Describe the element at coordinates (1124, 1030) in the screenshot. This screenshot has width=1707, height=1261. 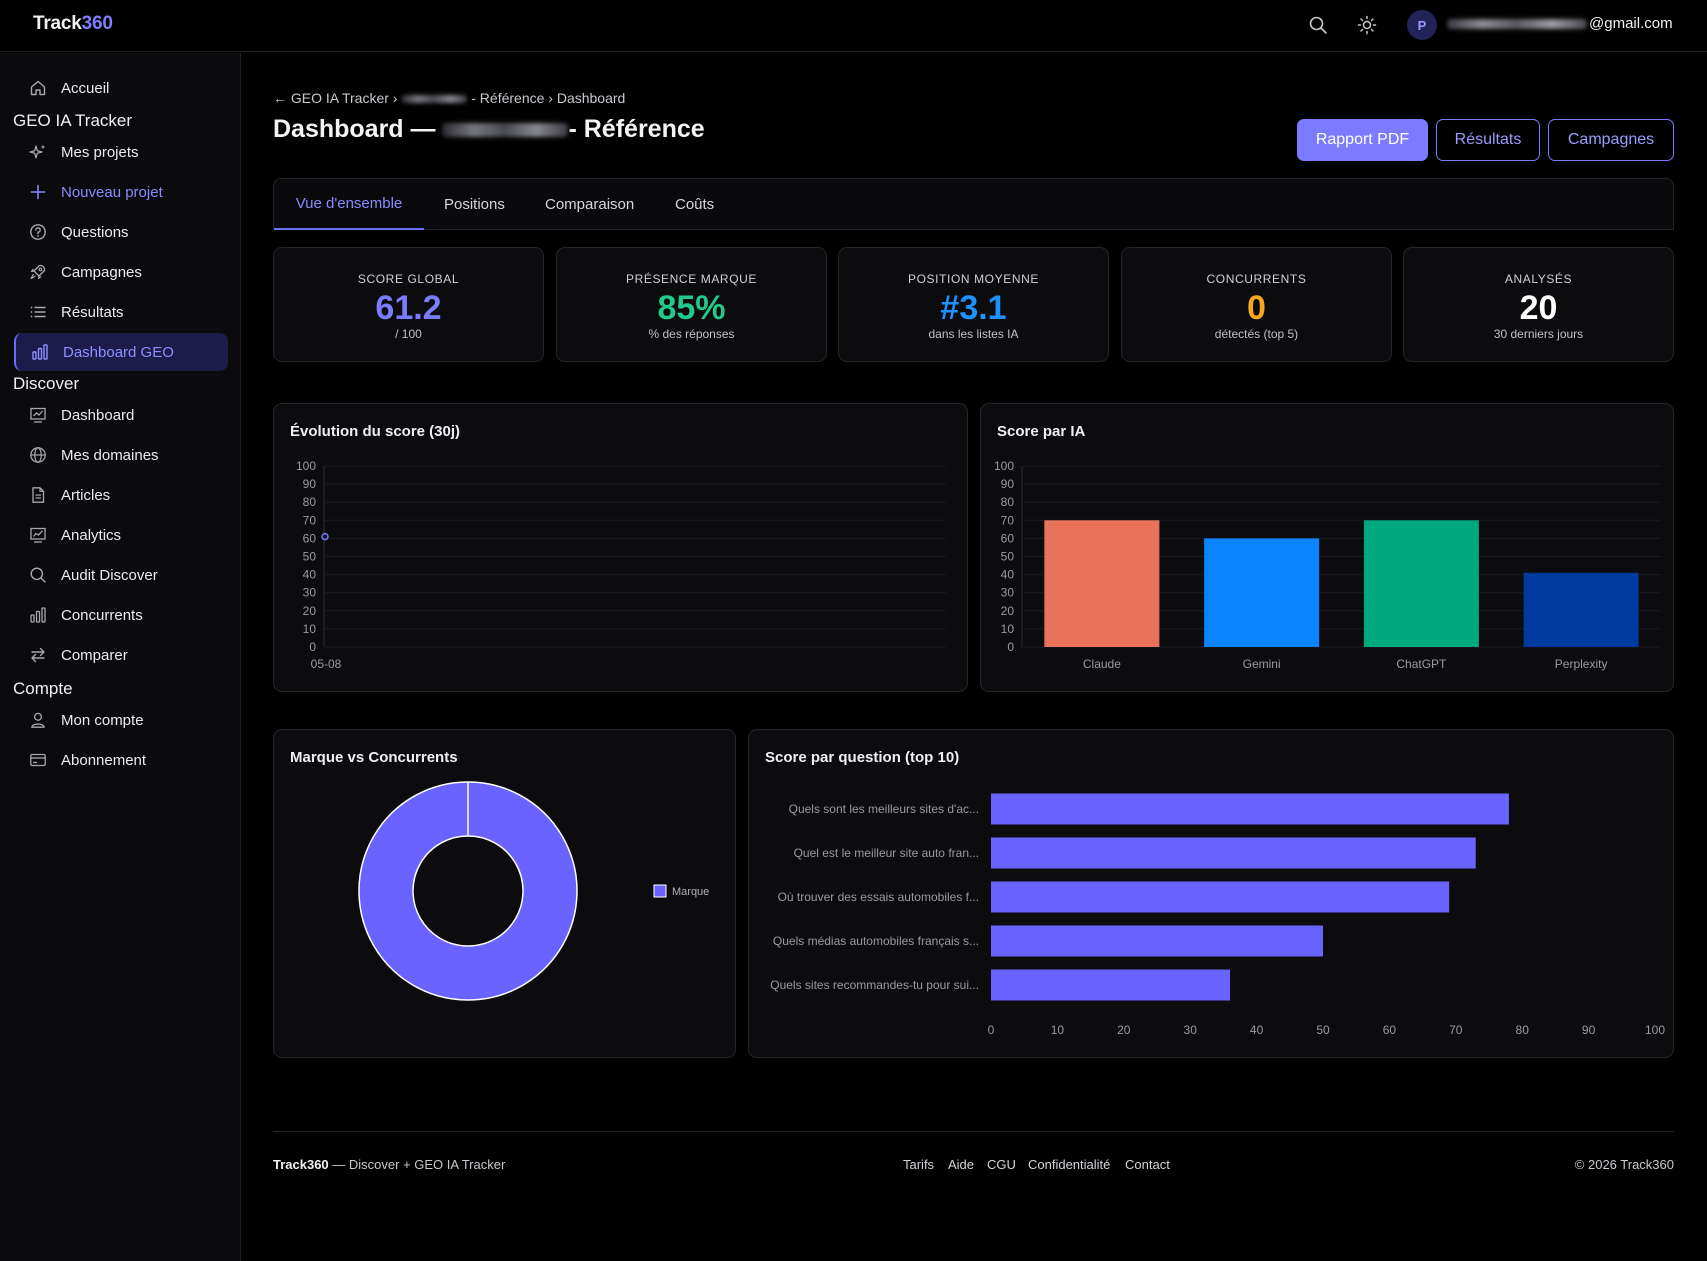
I see `x-tick-label: 20` at that location.